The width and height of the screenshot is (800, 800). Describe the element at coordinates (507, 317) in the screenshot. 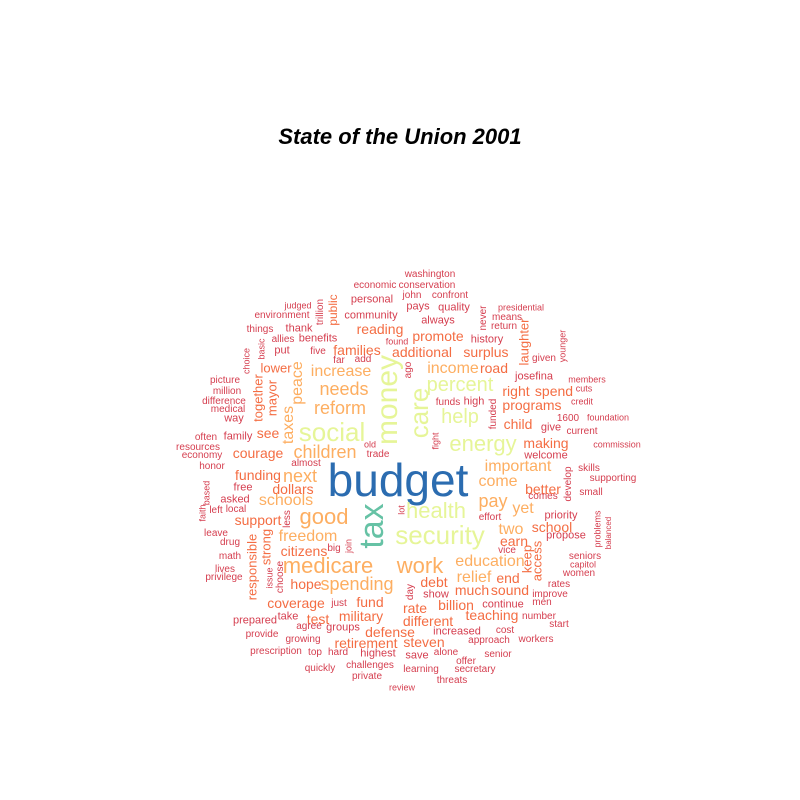

I see `word-means: means` at that location.